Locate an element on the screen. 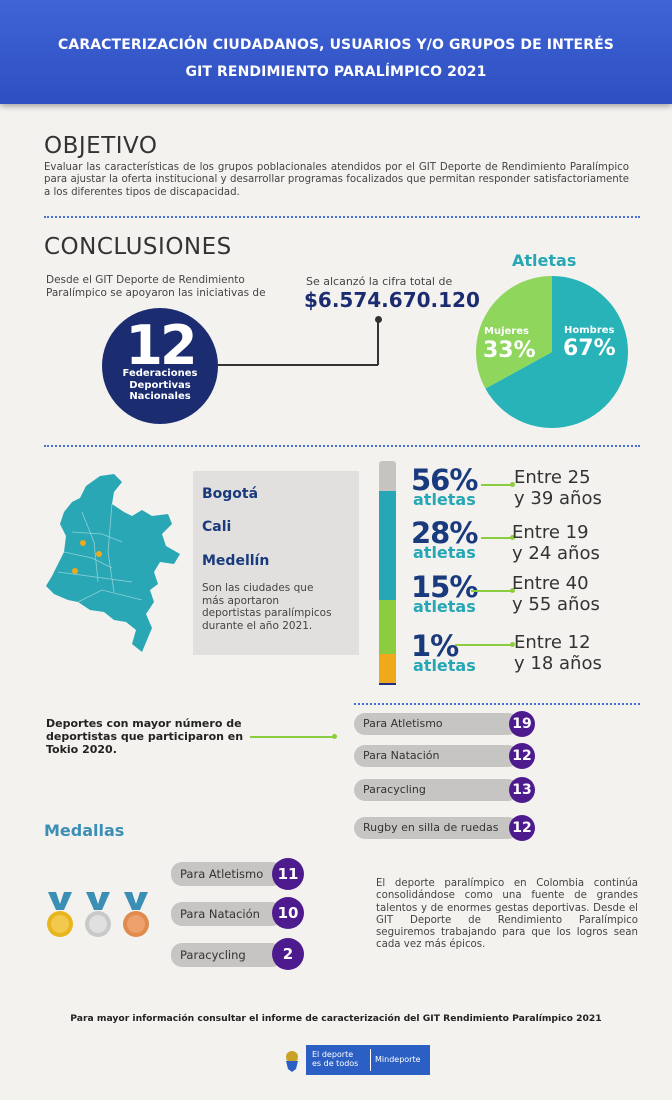 This screenshot has width=672, height=1100. deporte-item: Para Atletismo is located at coordinates (436, 724).